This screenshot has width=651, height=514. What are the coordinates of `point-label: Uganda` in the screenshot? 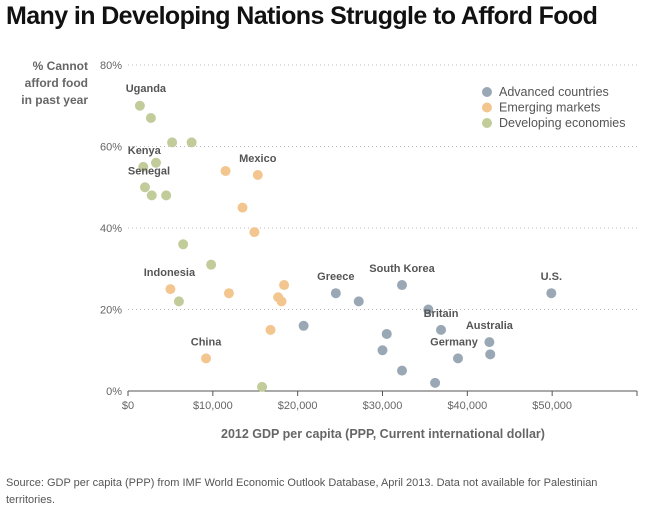 It's located at (146, 89).